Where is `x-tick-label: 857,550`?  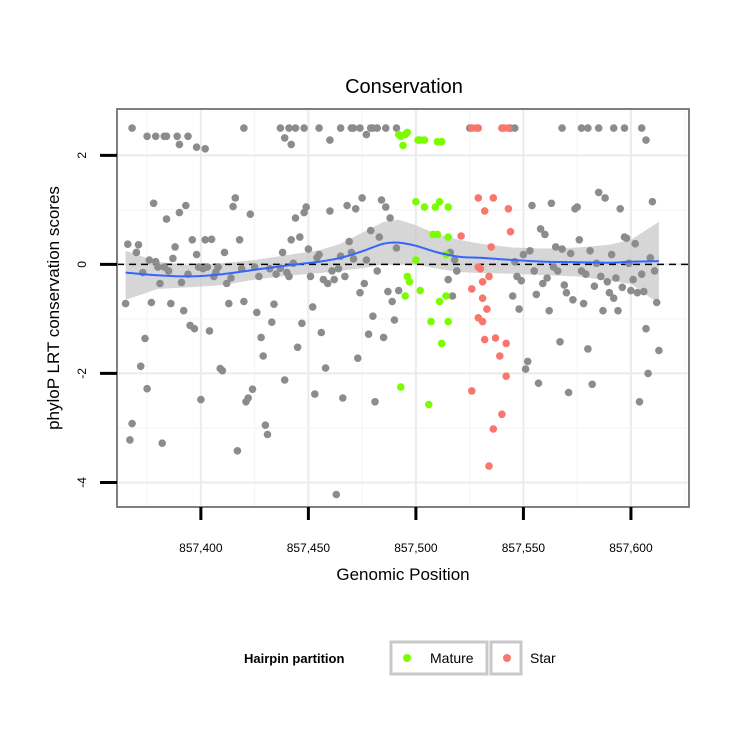 x-tick-label: 857,550 is located at coordinates (524, 548).